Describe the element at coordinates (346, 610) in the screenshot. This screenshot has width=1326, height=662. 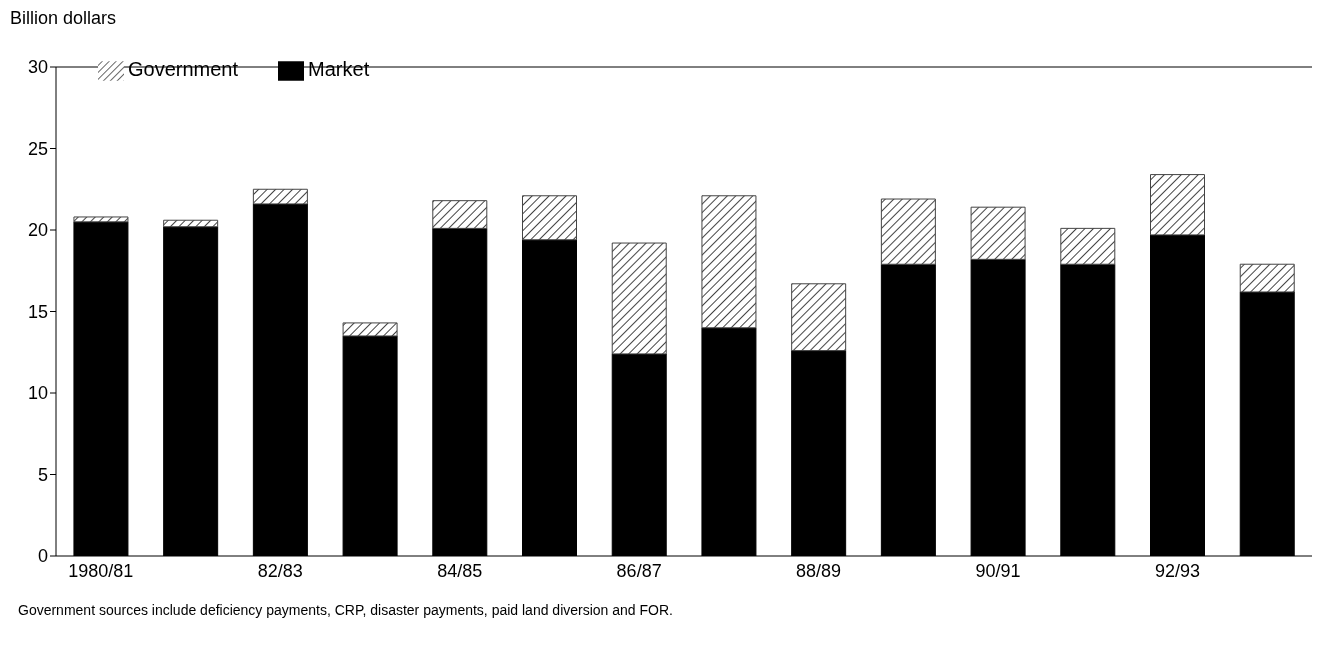
I see `text: Government sources include deficiency payments, CRP, disaster payments, paid land diversion and FOR.` at that location.